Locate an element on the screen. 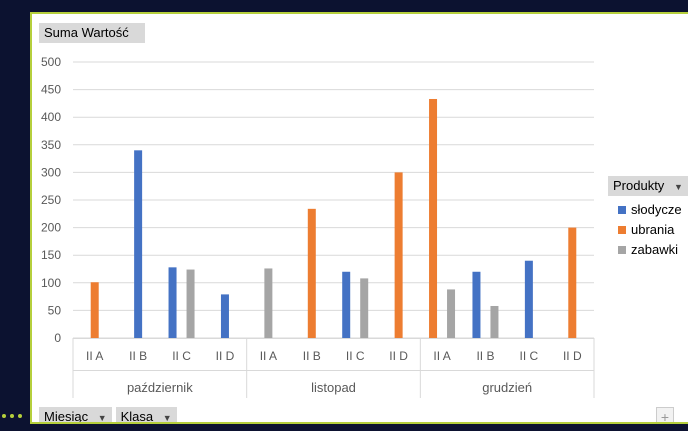 This screenshot has height=431, width=688. legend-item-zabawki: zabawki is located at coordinates (650, 250).